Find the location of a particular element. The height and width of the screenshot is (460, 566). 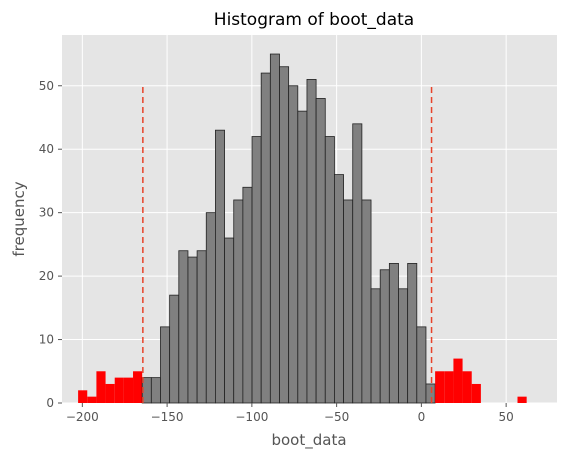

y-tick-label: 50 is located at coordinates (46, 86).